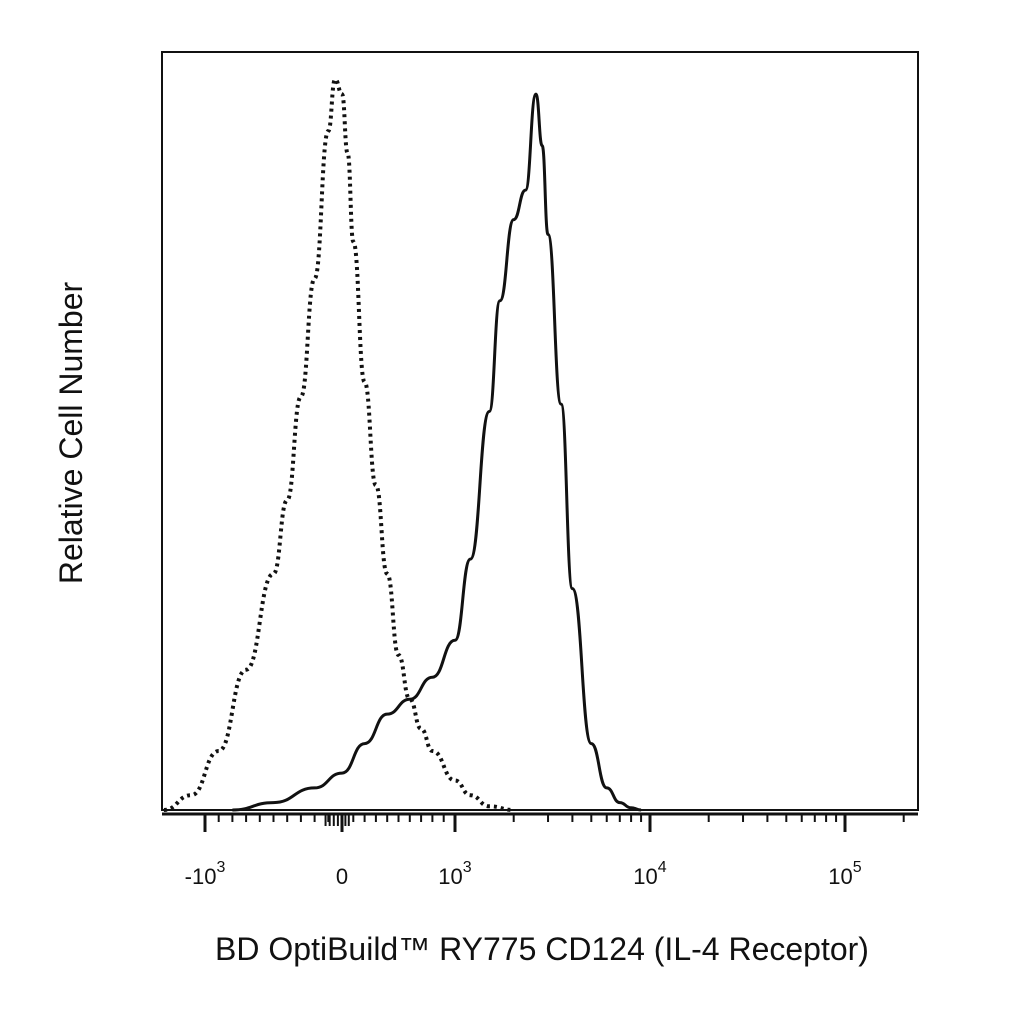 The image size is (1024, 1024). Describe the element at coordinates (844, 874) in the screenshot. I see `x-tick-label: 10⁵` at that location.